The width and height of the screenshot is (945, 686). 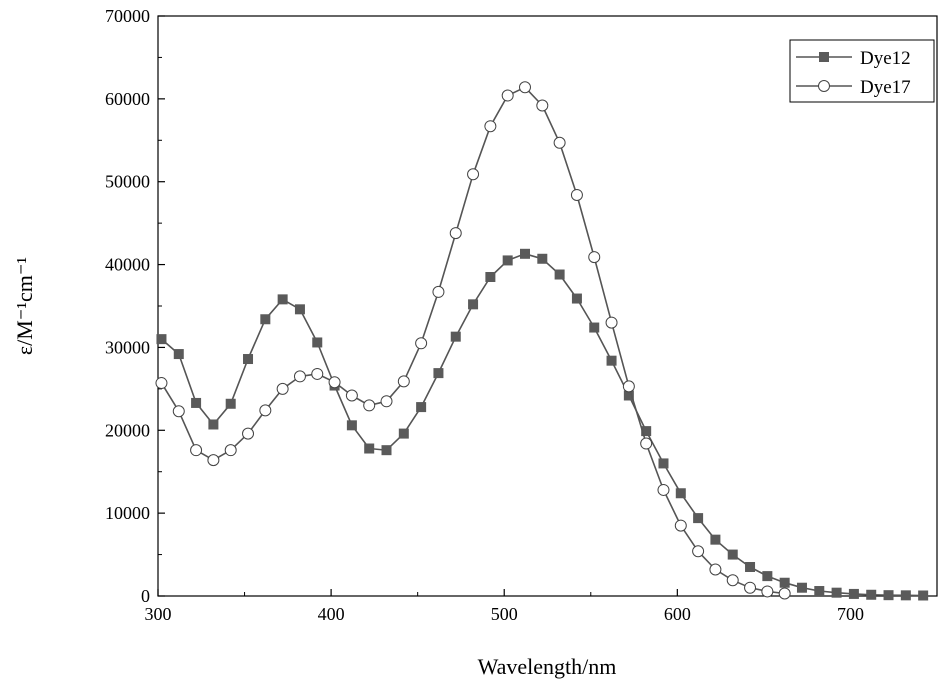 I want to click on x-tick-label: 600, so click(x=677, y=614).